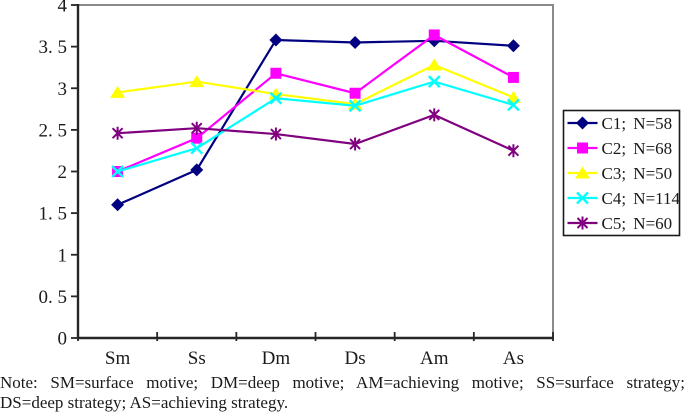  What do you see at coordinates (63, 255) in the screenshot?
I see `y-tick-label: 1` at bounding box center [63, 255].